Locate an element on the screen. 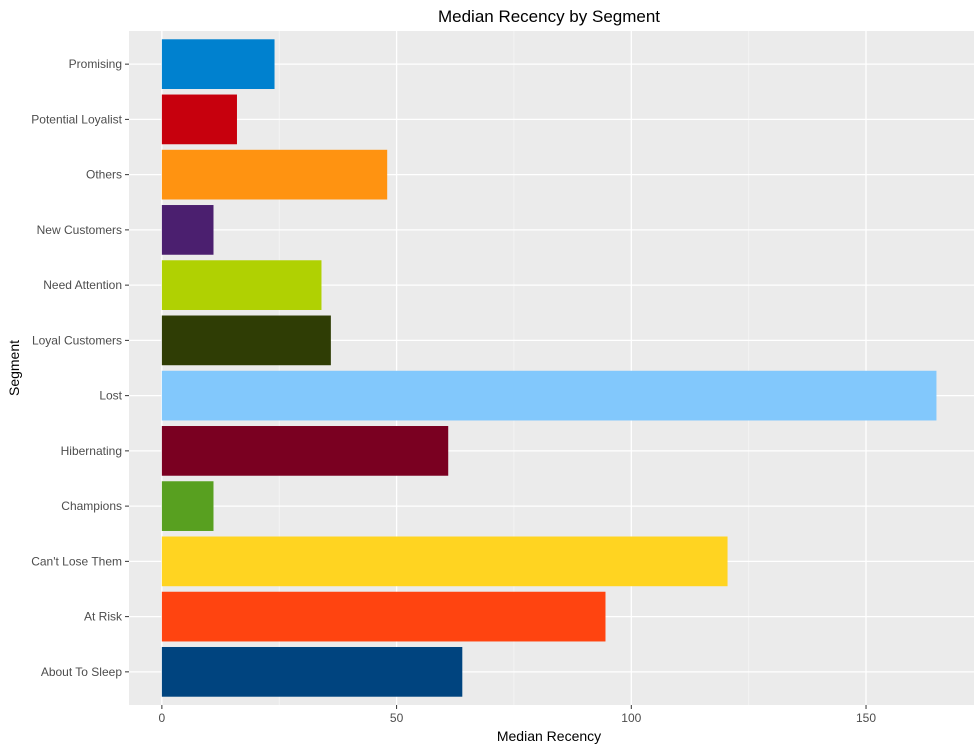  y-tick-label: Others is located at coordinates (104, 175).